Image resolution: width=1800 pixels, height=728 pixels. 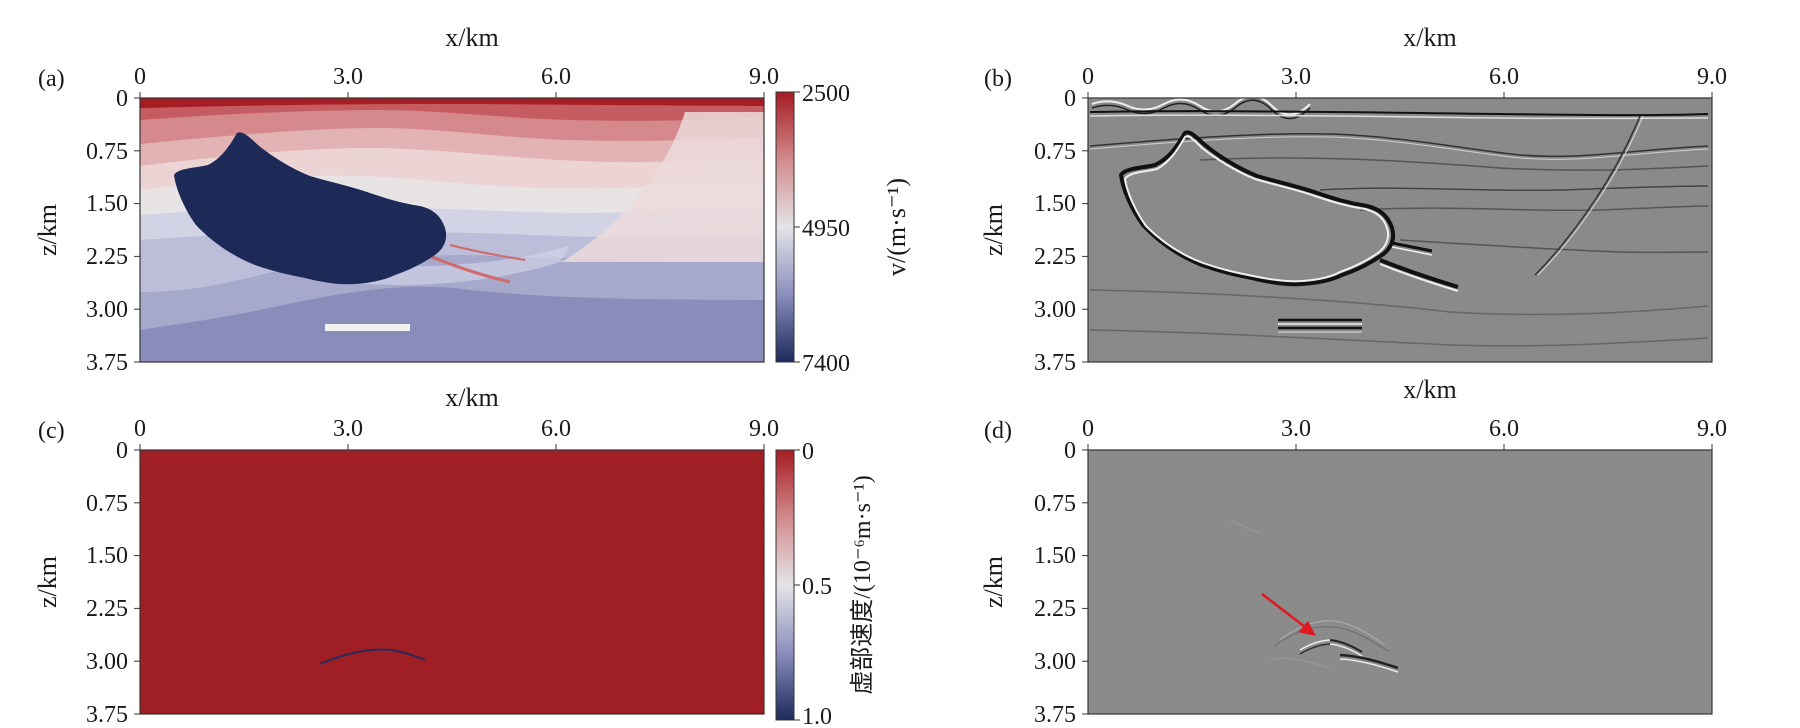 What do you see at coordinates (826, 229) in the screenshot?
I see `colorbar-tick-label: 4950` at bounding box center [826, 229].